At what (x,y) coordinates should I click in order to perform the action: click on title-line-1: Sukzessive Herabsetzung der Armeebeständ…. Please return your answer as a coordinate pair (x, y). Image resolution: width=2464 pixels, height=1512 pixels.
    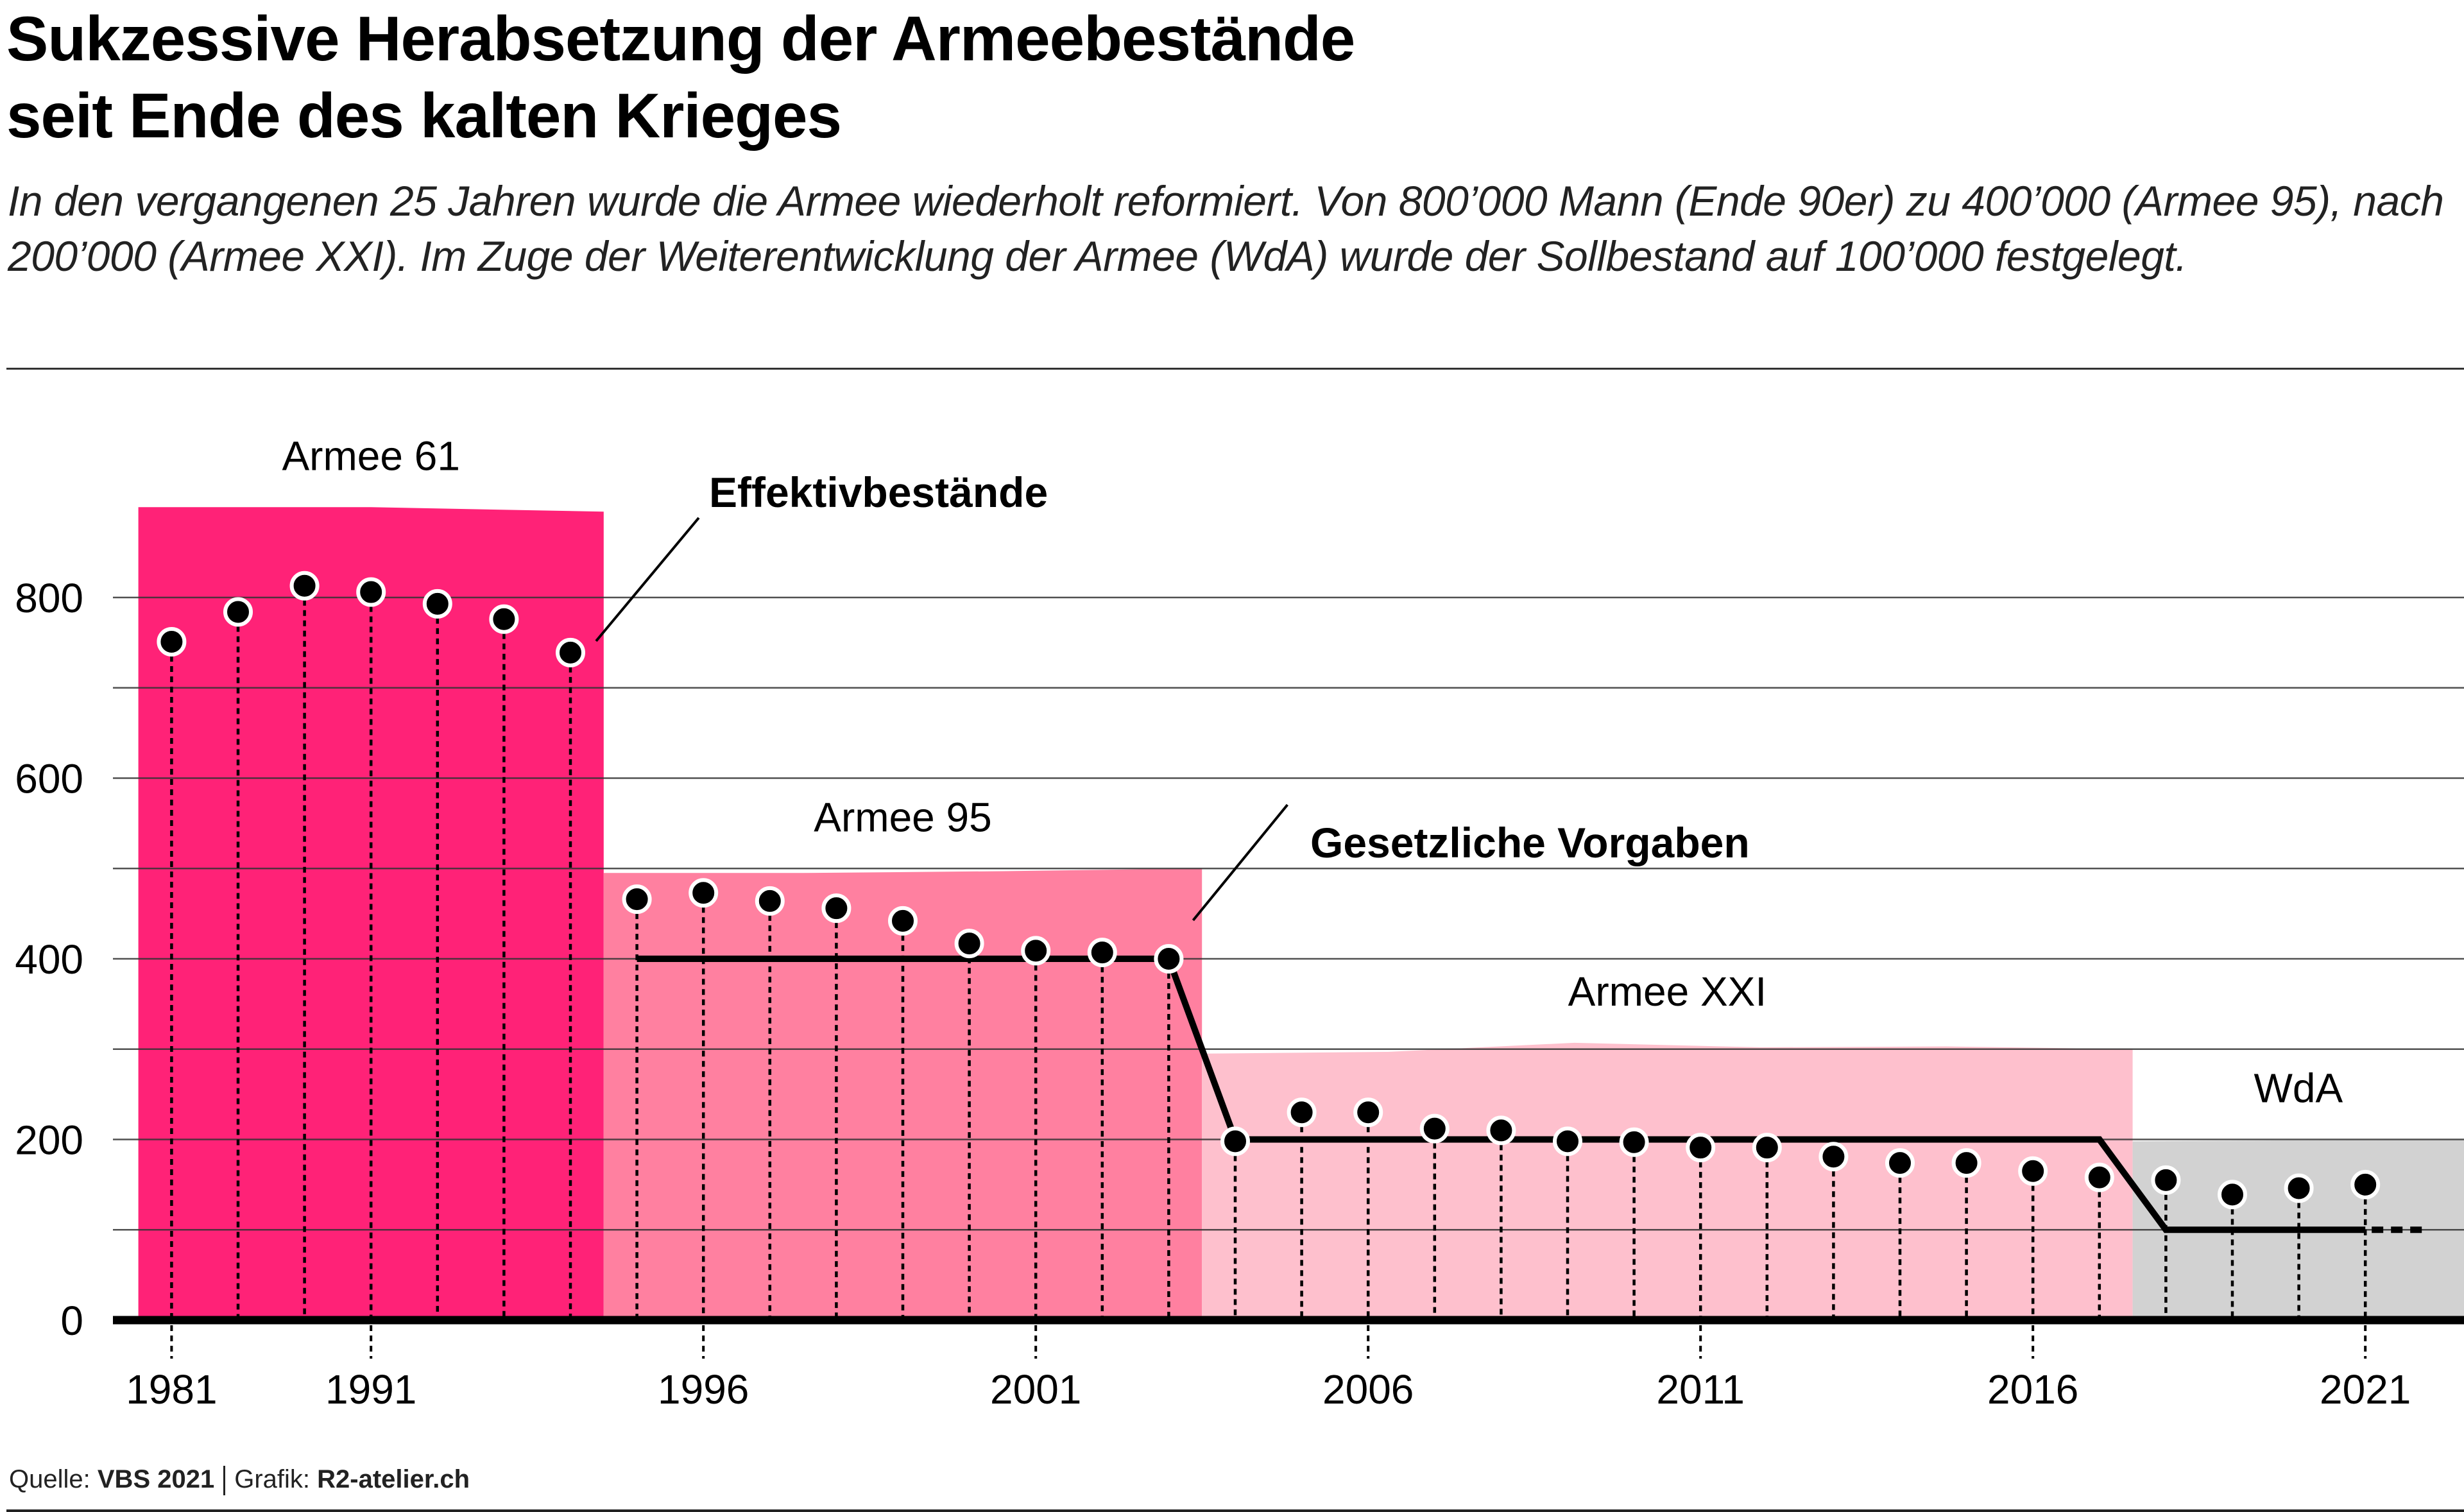
    Looking at the image, I should click on (681, 38).